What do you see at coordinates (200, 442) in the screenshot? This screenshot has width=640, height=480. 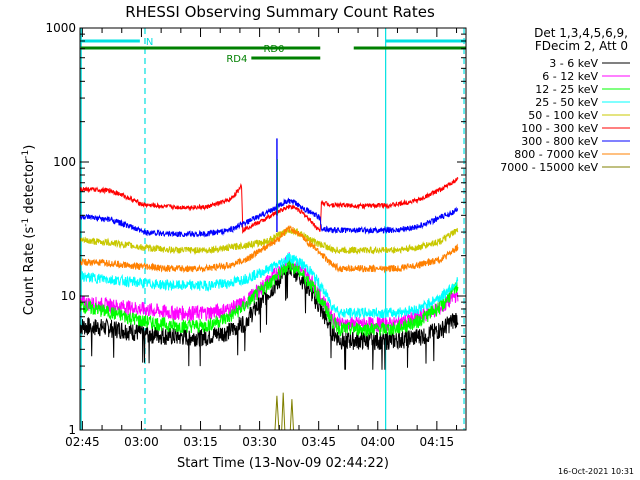 I see `x-tick-label: 03:15` at bounding box center [200, 442].